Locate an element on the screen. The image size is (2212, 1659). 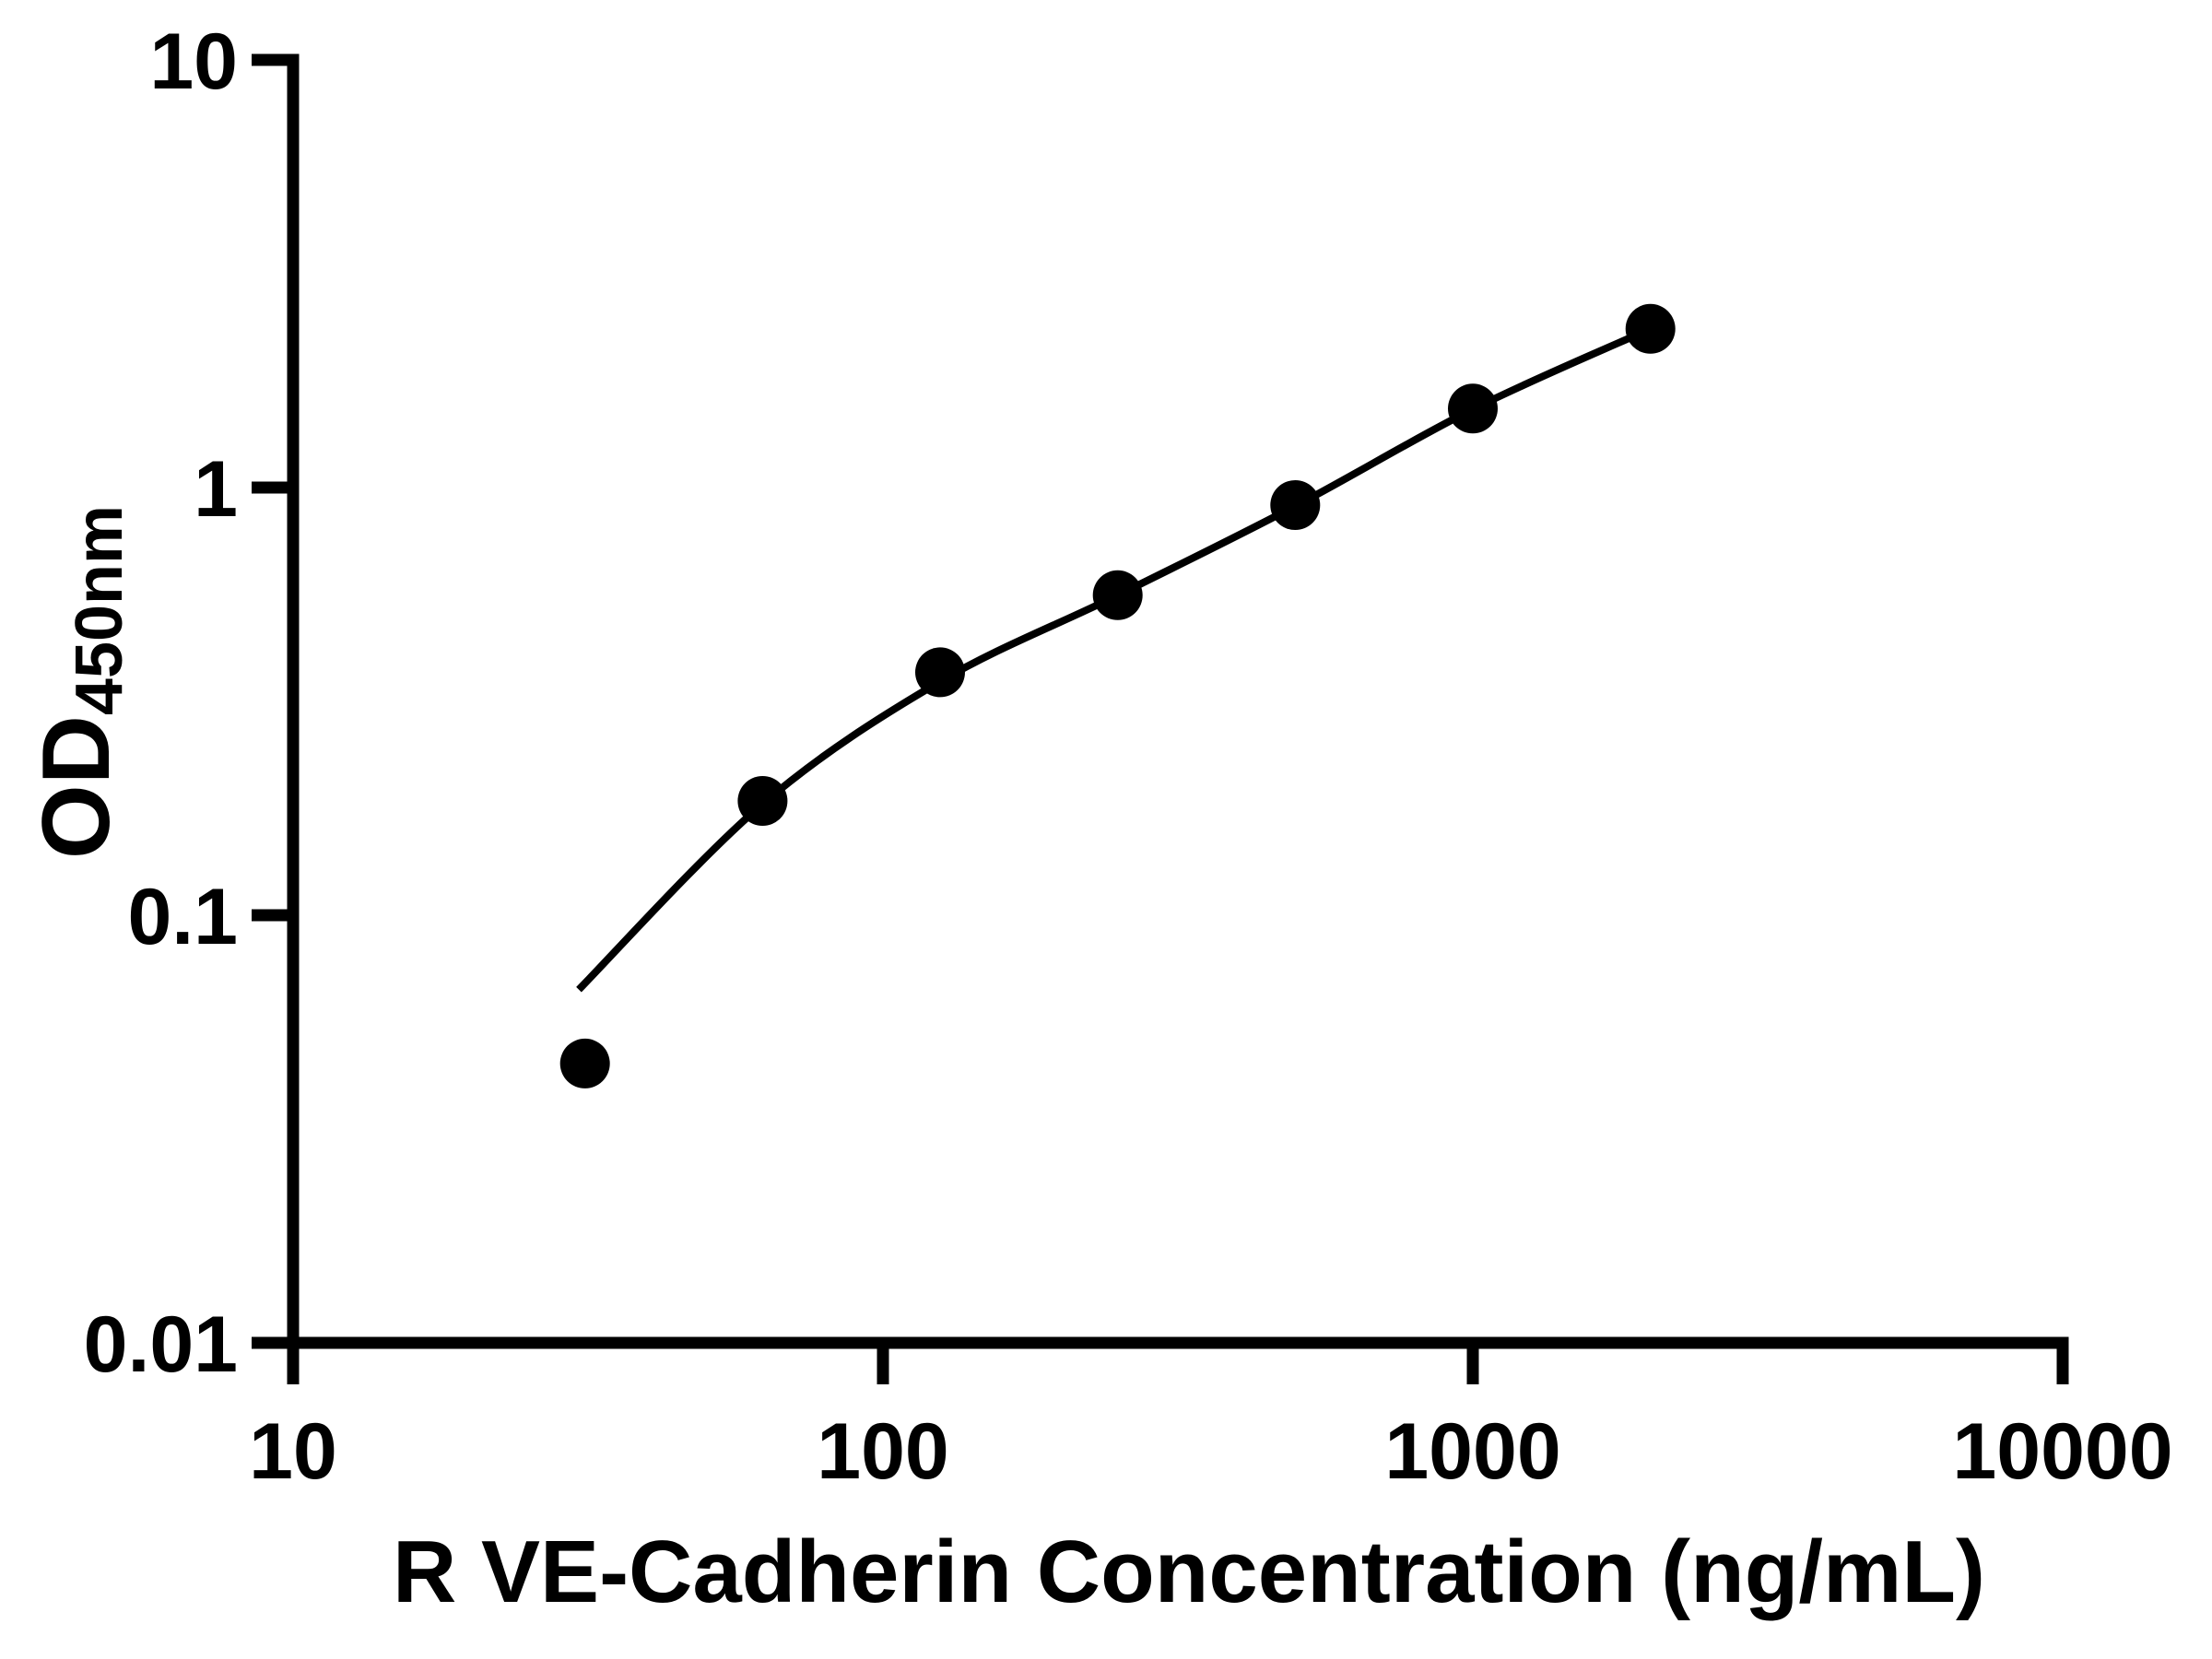
y-axis-tick-labels: 0.01 0.1 1 10 is located at coordinates (161, 703).